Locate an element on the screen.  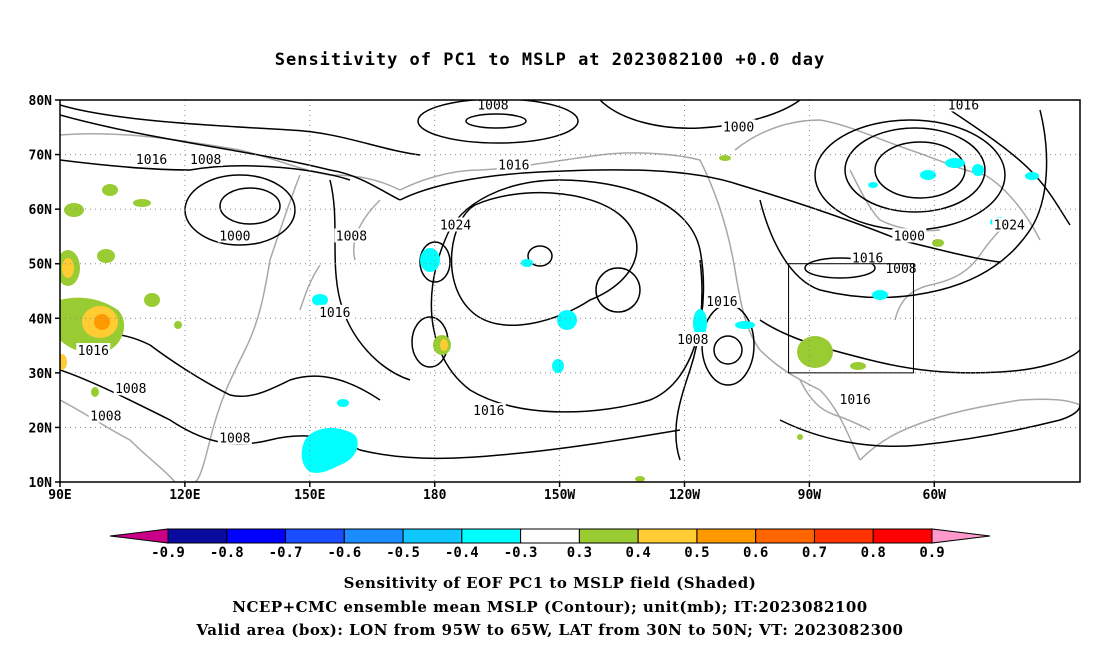
lat-label: 10N is located at coordinates (41, 483).